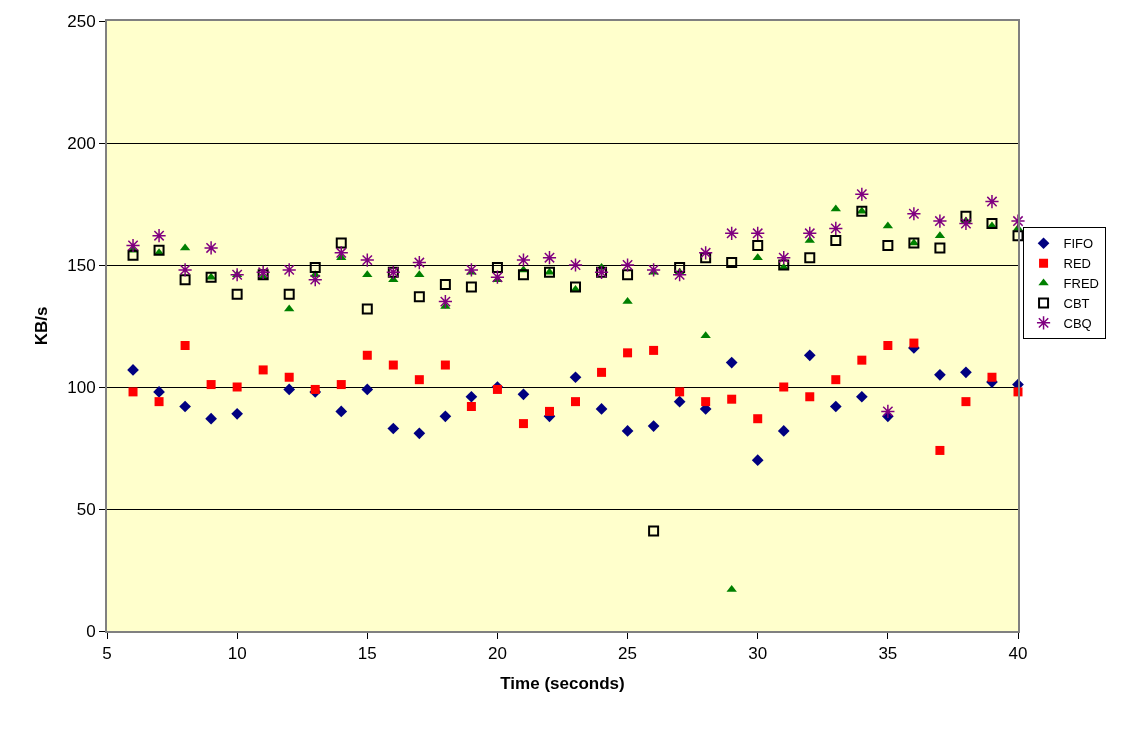 The width and height of the screenshot is (1122, 732). Describe the element at coordinates (562, 684) in the screenshot. I see `x-axis-title: Time (seconds)` at that location.